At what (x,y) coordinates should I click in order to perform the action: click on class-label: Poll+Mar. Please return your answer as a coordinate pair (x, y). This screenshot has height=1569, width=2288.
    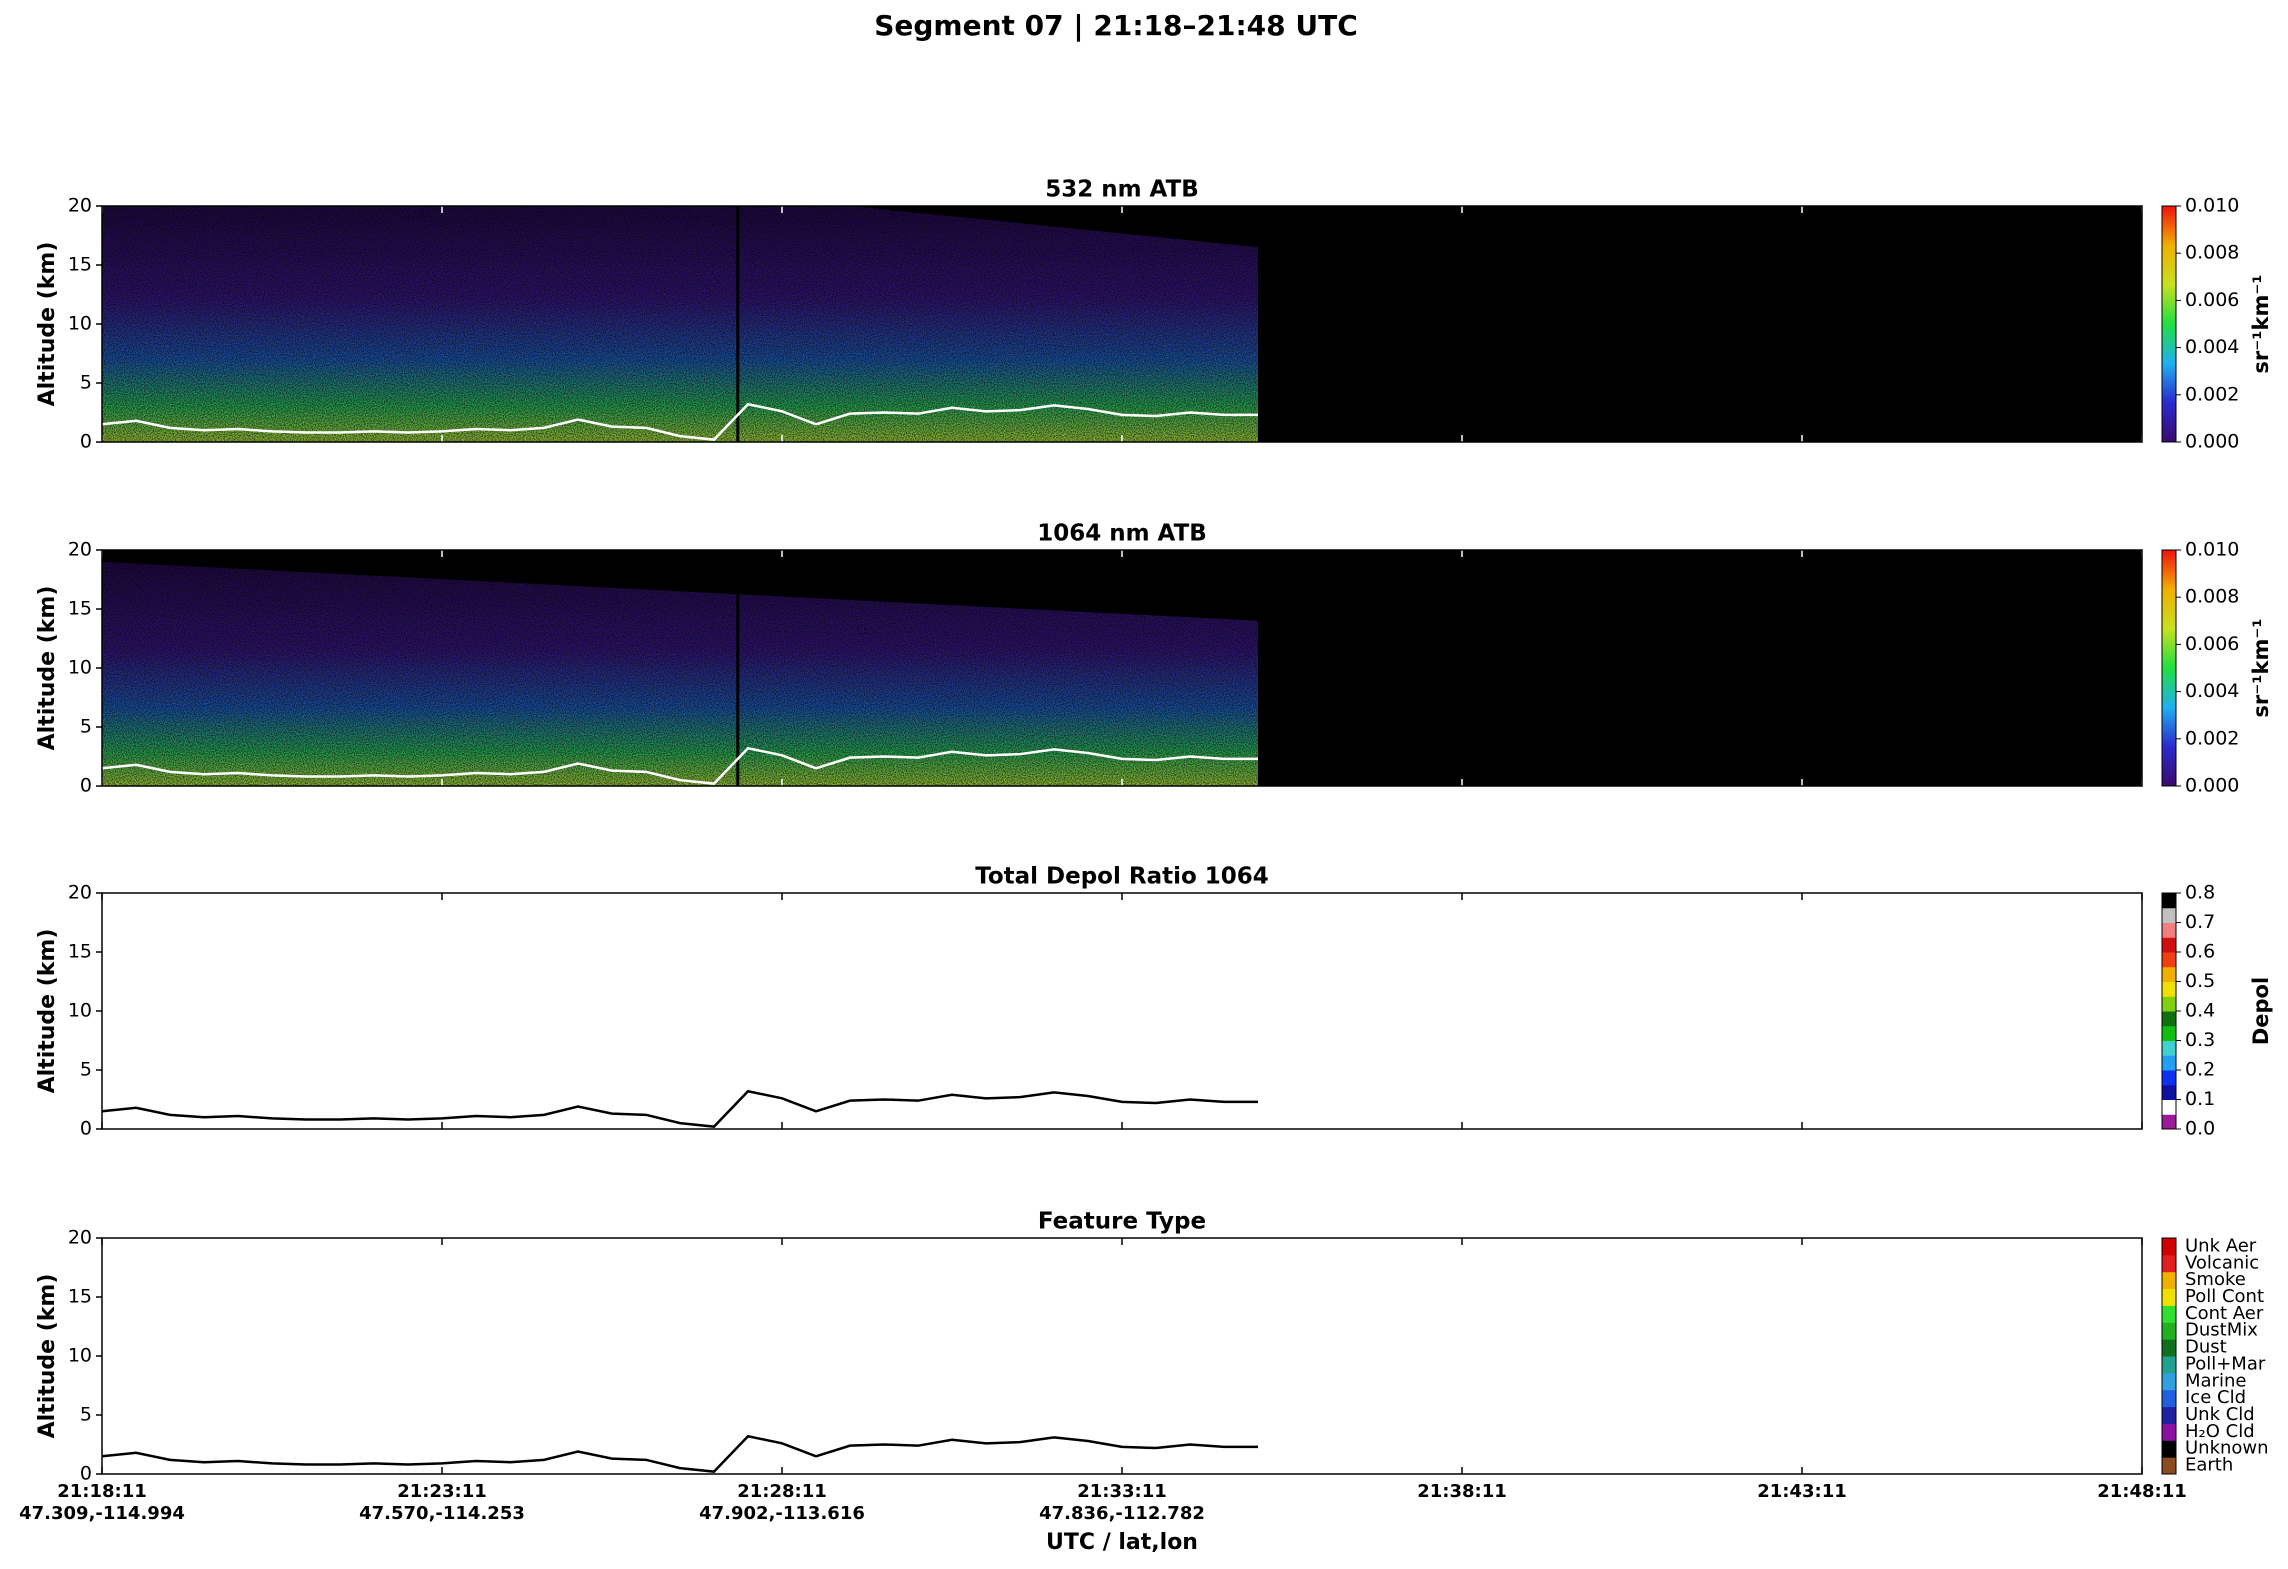
    Looking at the image, I should click on (2225, 1363).